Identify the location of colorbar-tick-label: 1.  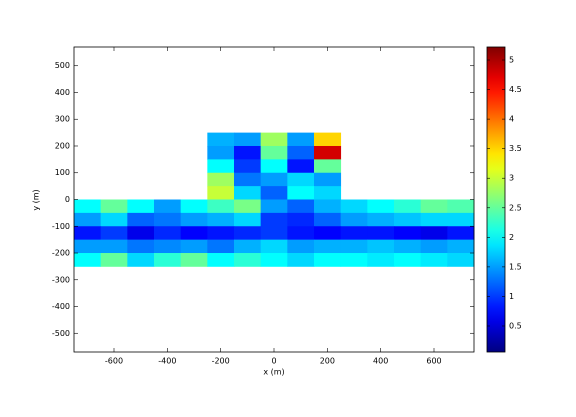
(511, 296).